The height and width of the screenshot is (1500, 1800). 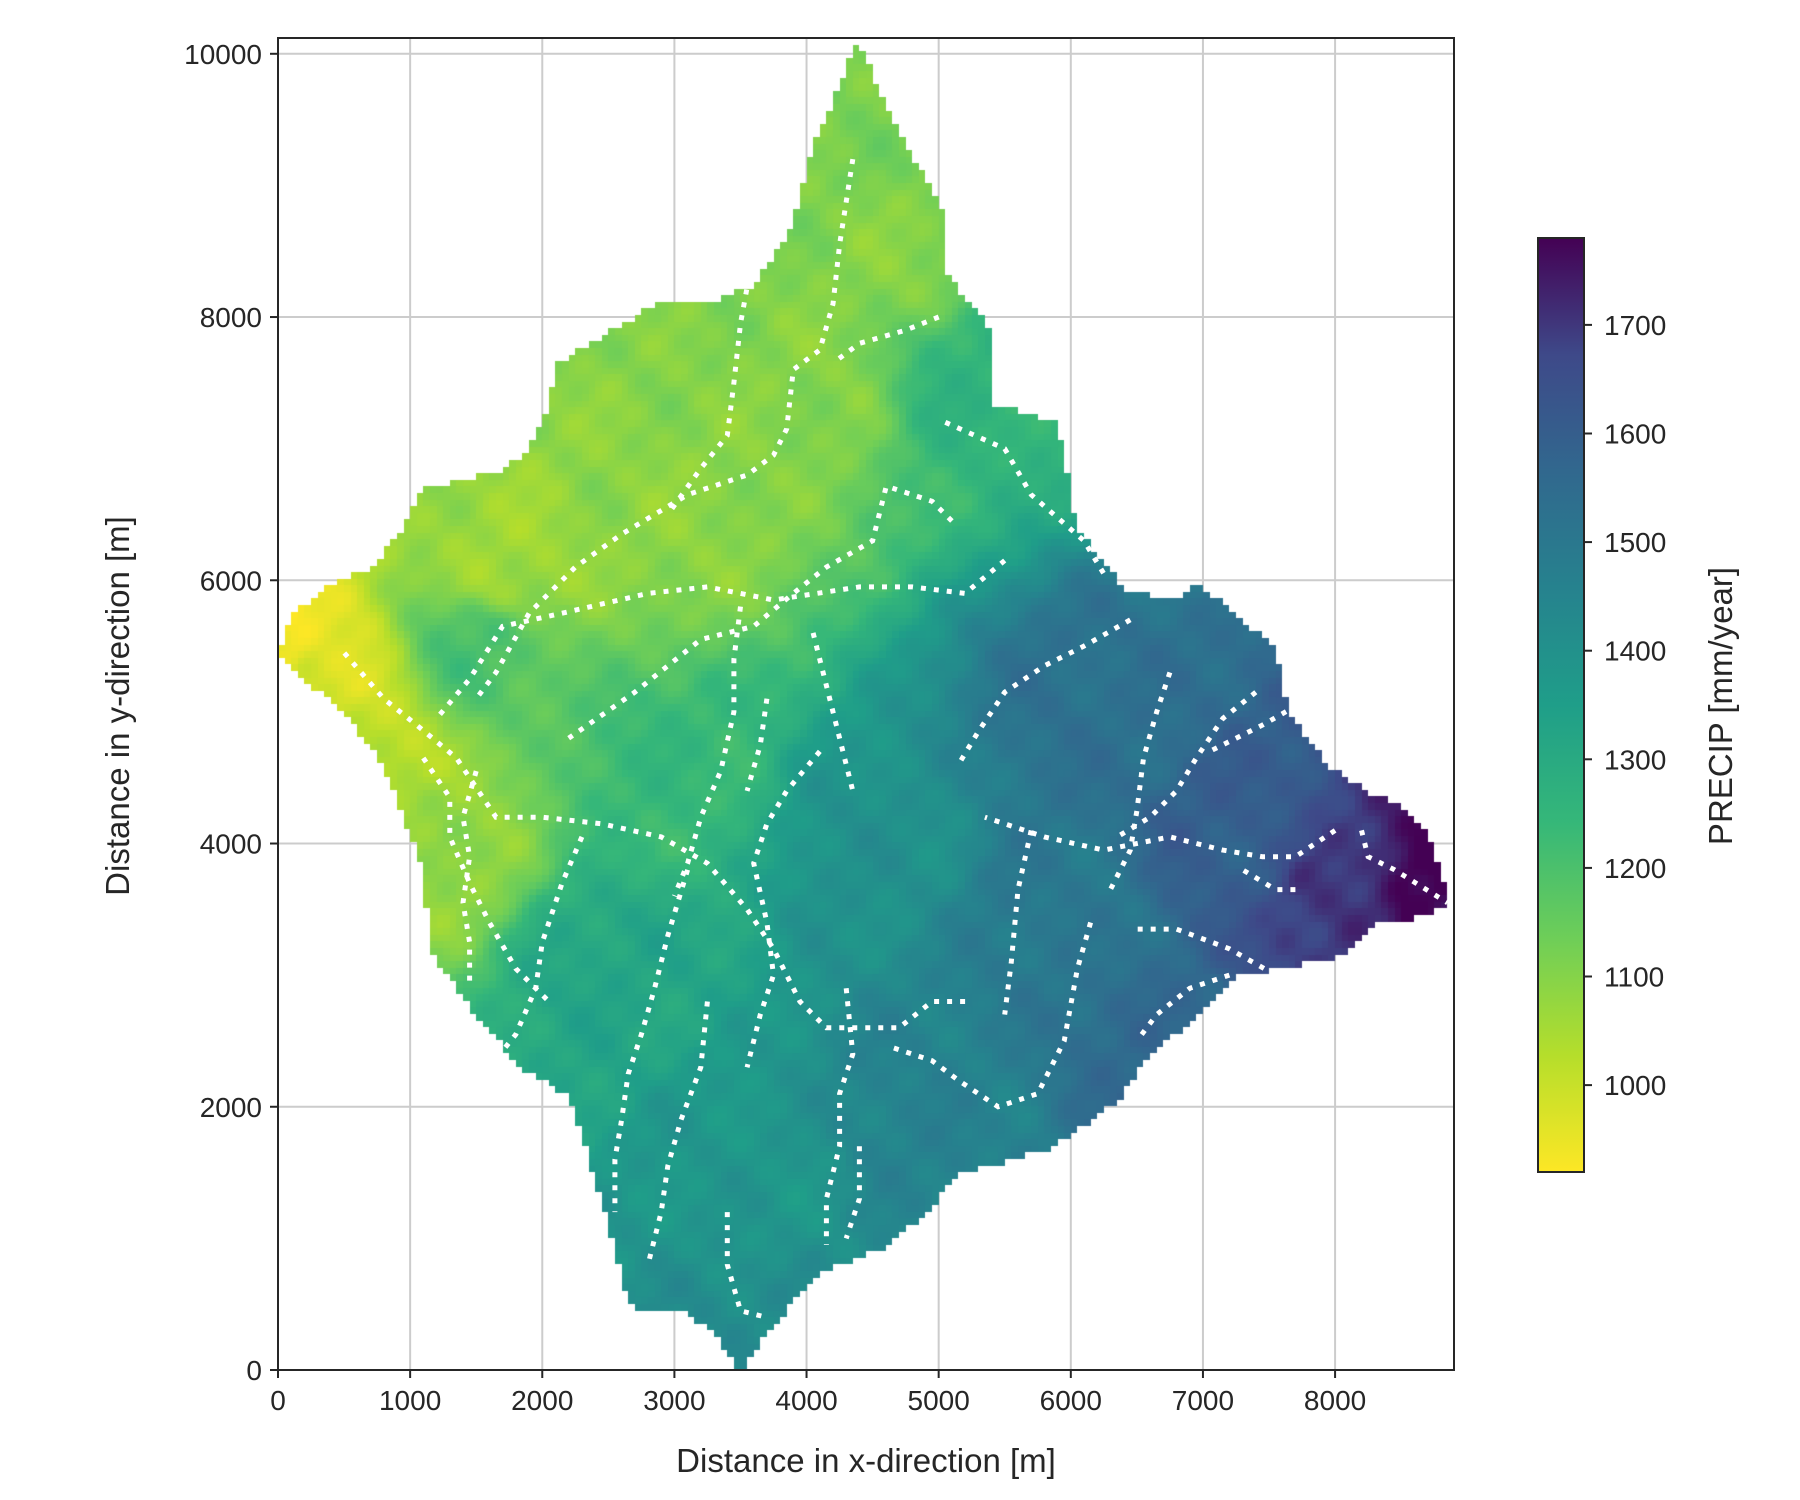 I want to click on x-tick-label: 7000, so click(x=1203, y=1400).